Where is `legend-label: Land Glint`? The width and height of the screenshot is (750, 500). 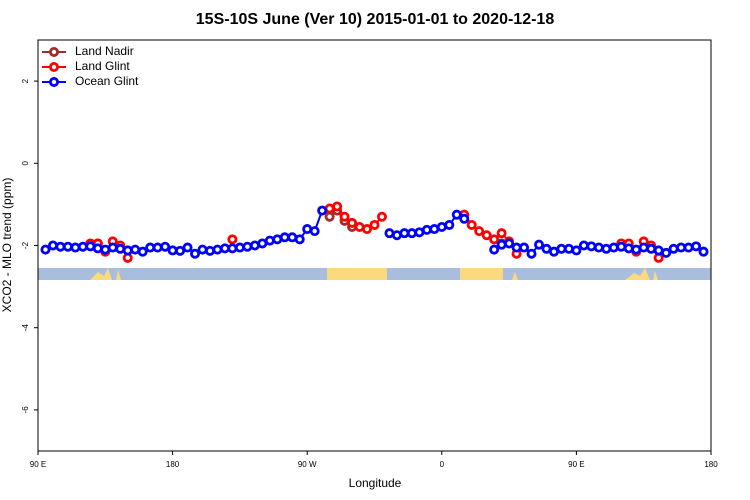 legend-label: Land Glint is located at coordinates (102, 66).